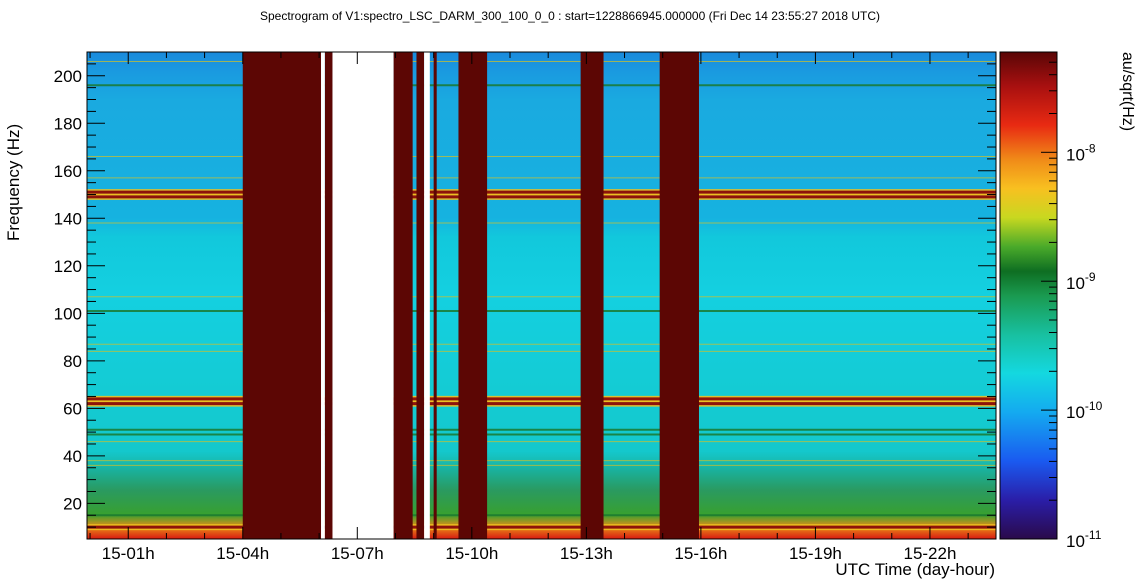  I want to click on y-tick-label: 160, so click(68, 171).